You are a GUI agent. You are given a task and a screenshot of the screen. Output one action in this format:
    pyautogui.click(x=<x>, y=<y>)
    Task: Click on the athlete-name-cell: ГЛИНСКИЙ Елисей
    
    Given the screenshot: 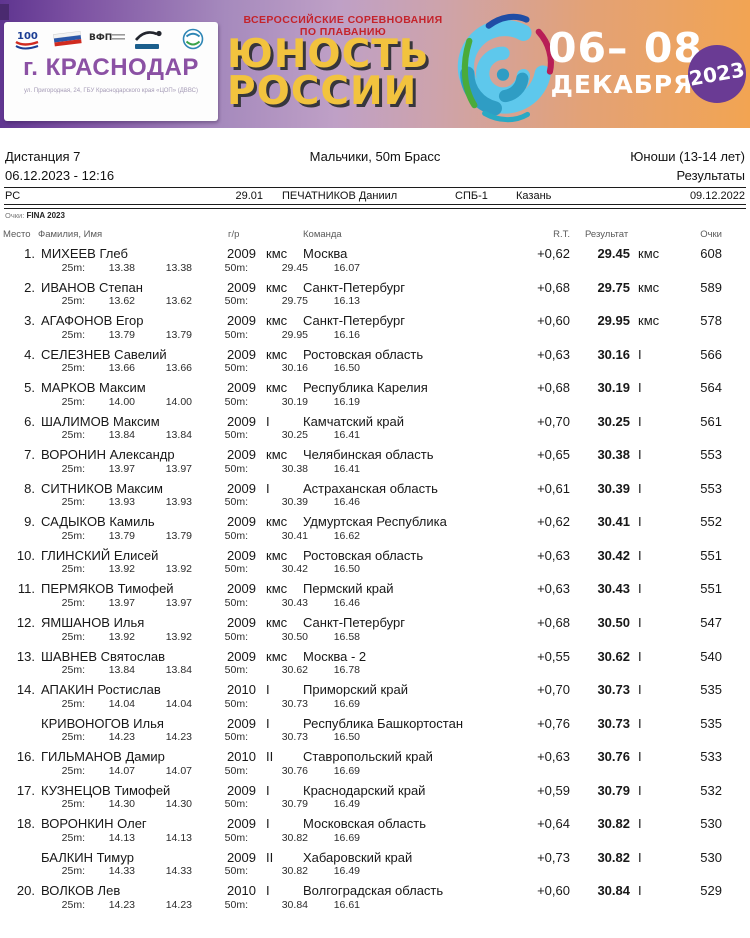 What is the action you would take?
    pyautogui.click(x=100, y=555)
    